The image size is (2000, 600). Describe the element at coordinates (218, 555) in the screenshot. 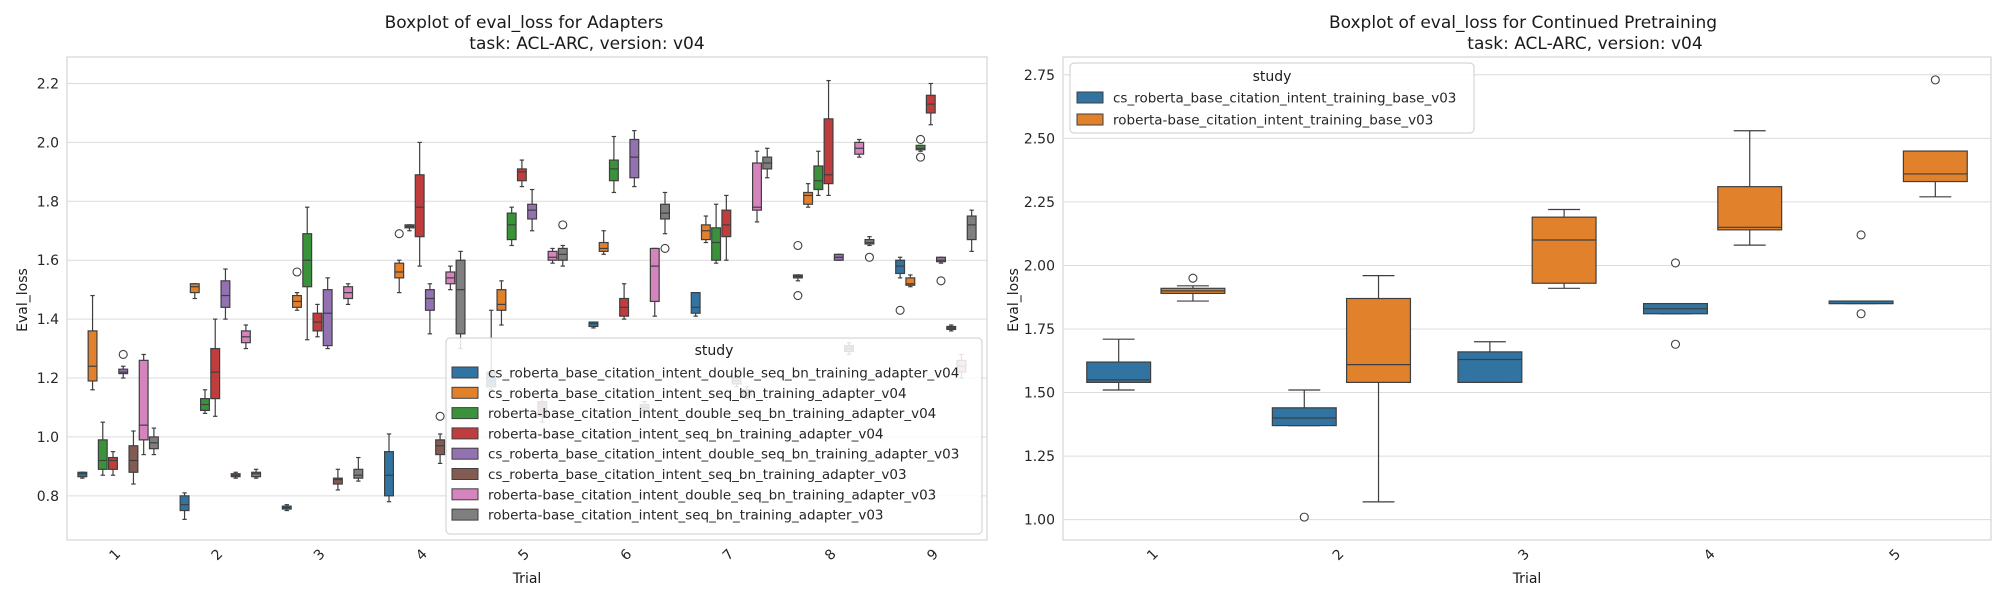

I see `x-tick-label: 2` at that location.